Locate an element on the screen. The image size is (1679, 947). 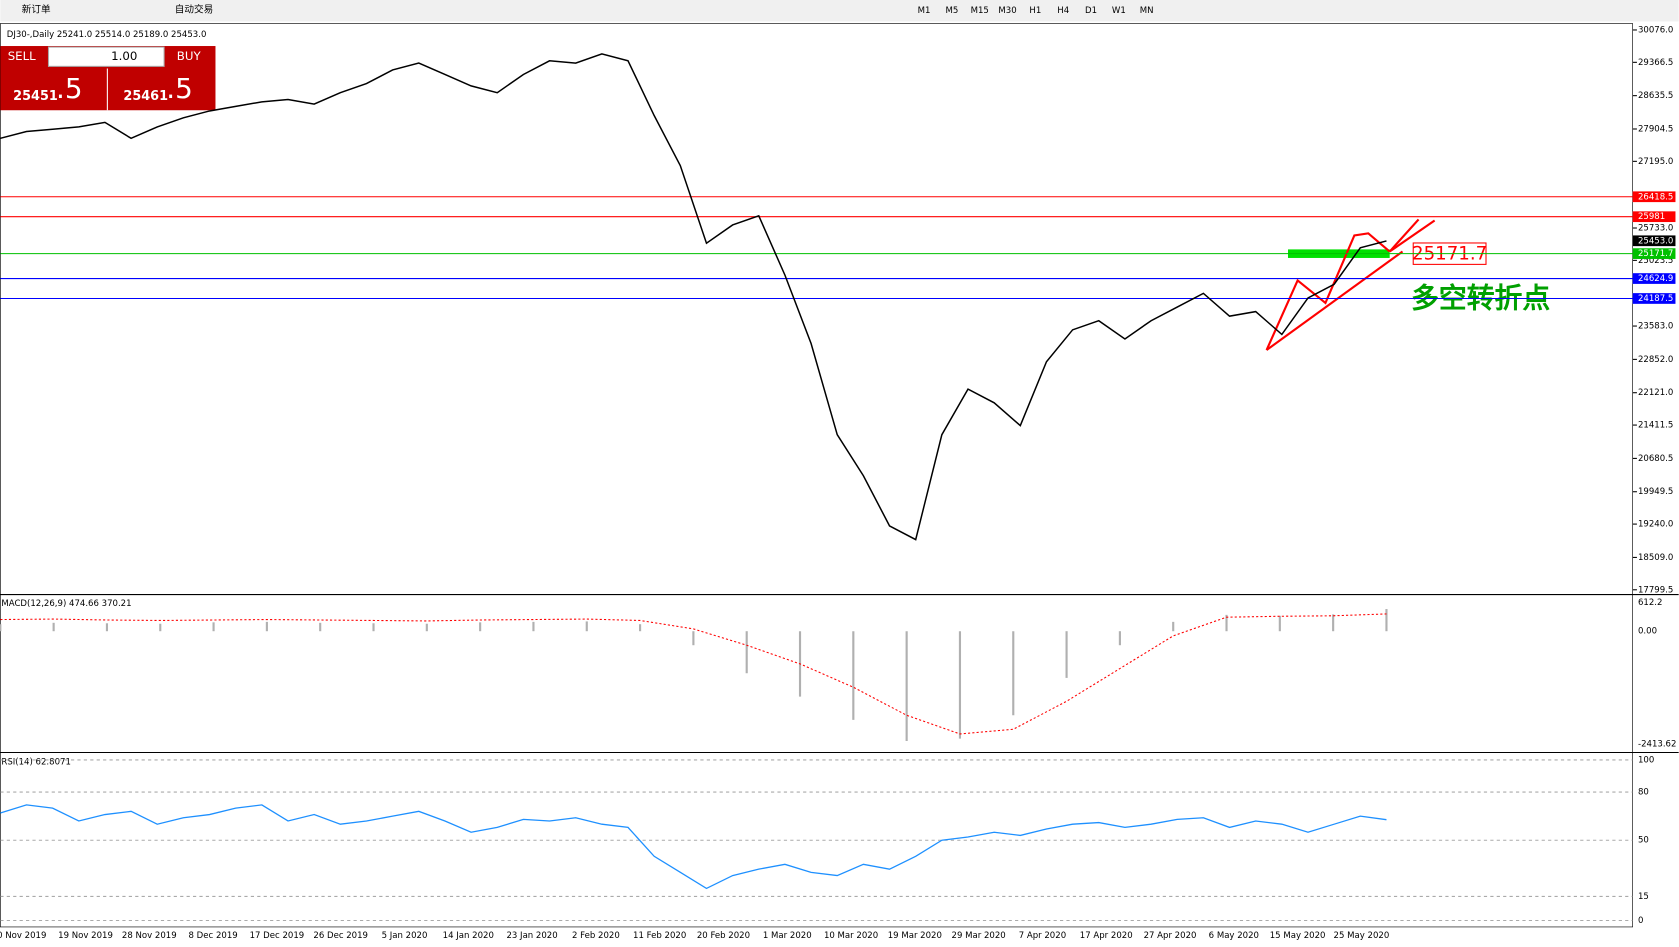
date-label: 6 May 2020 is located at coordinates (1234, 936).